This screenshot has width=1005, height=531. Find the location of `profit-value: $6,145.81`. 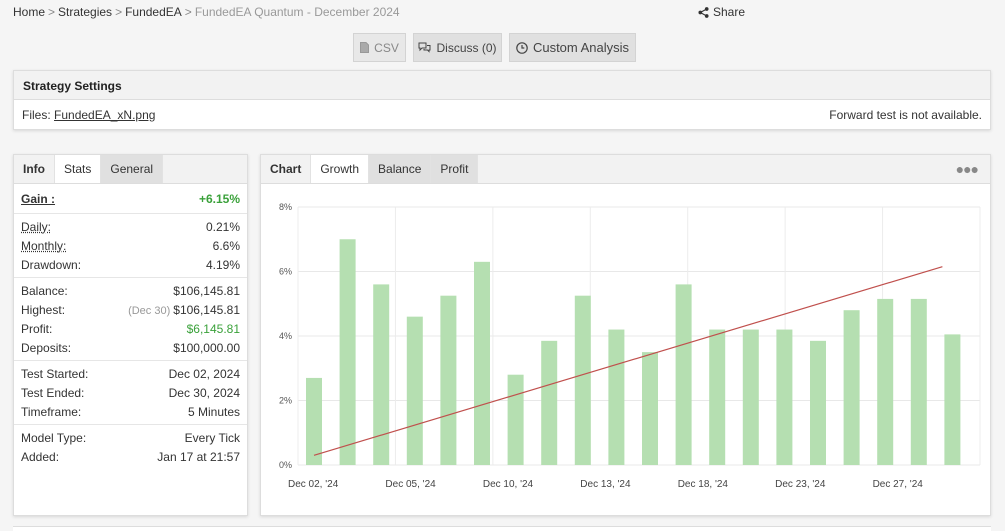

profit-value: $6,145.81 is located at coordinates (213, 328).